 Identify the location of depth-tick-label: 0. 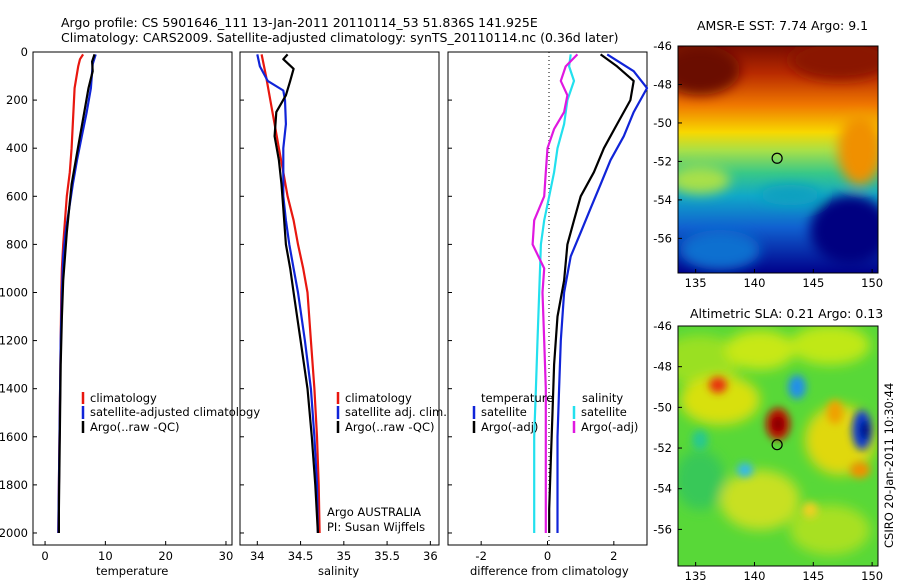
(24, 52).